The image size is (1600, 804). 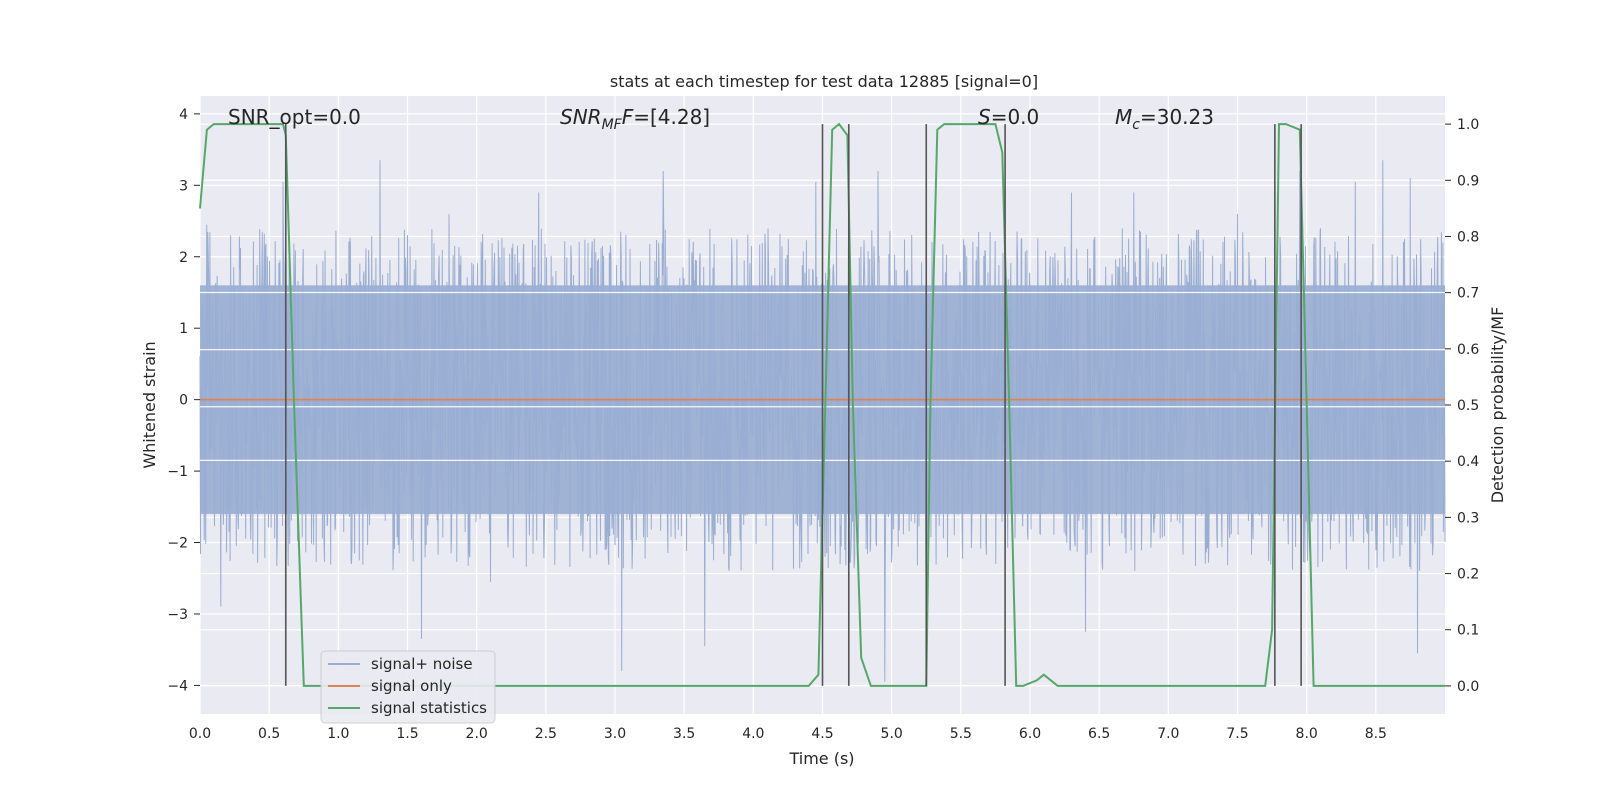 What do you see at coordinates (177, 686) in the screenshot?
I see `y-tick-label: −4` at bounding box center [177, 686].